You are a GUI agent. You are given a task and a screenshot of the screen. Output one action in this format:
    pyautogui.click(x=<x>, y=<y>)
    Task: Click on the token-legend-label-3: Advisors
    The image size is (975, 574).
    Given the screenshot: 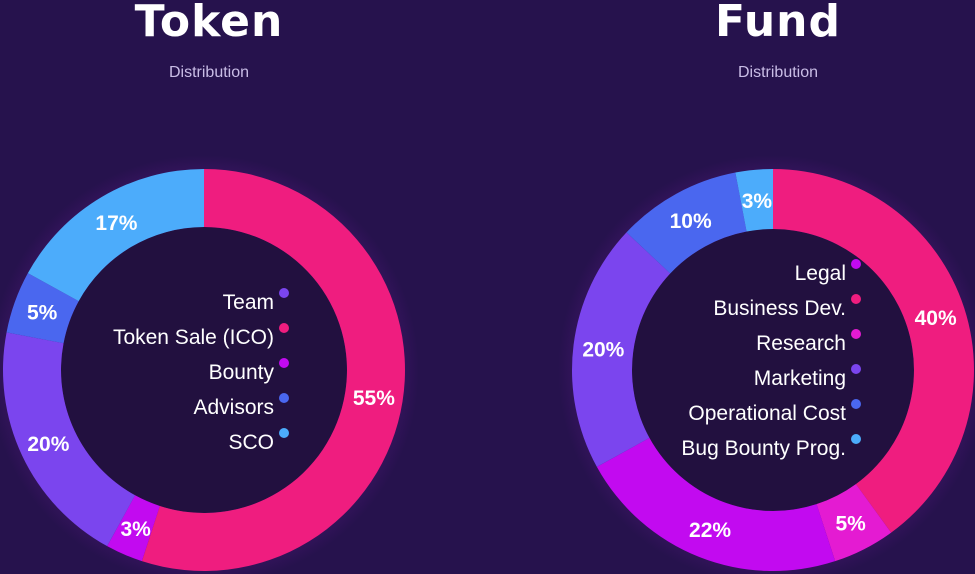 What is the action you would take?
    pyautogui.click(x=233, y=407)
    